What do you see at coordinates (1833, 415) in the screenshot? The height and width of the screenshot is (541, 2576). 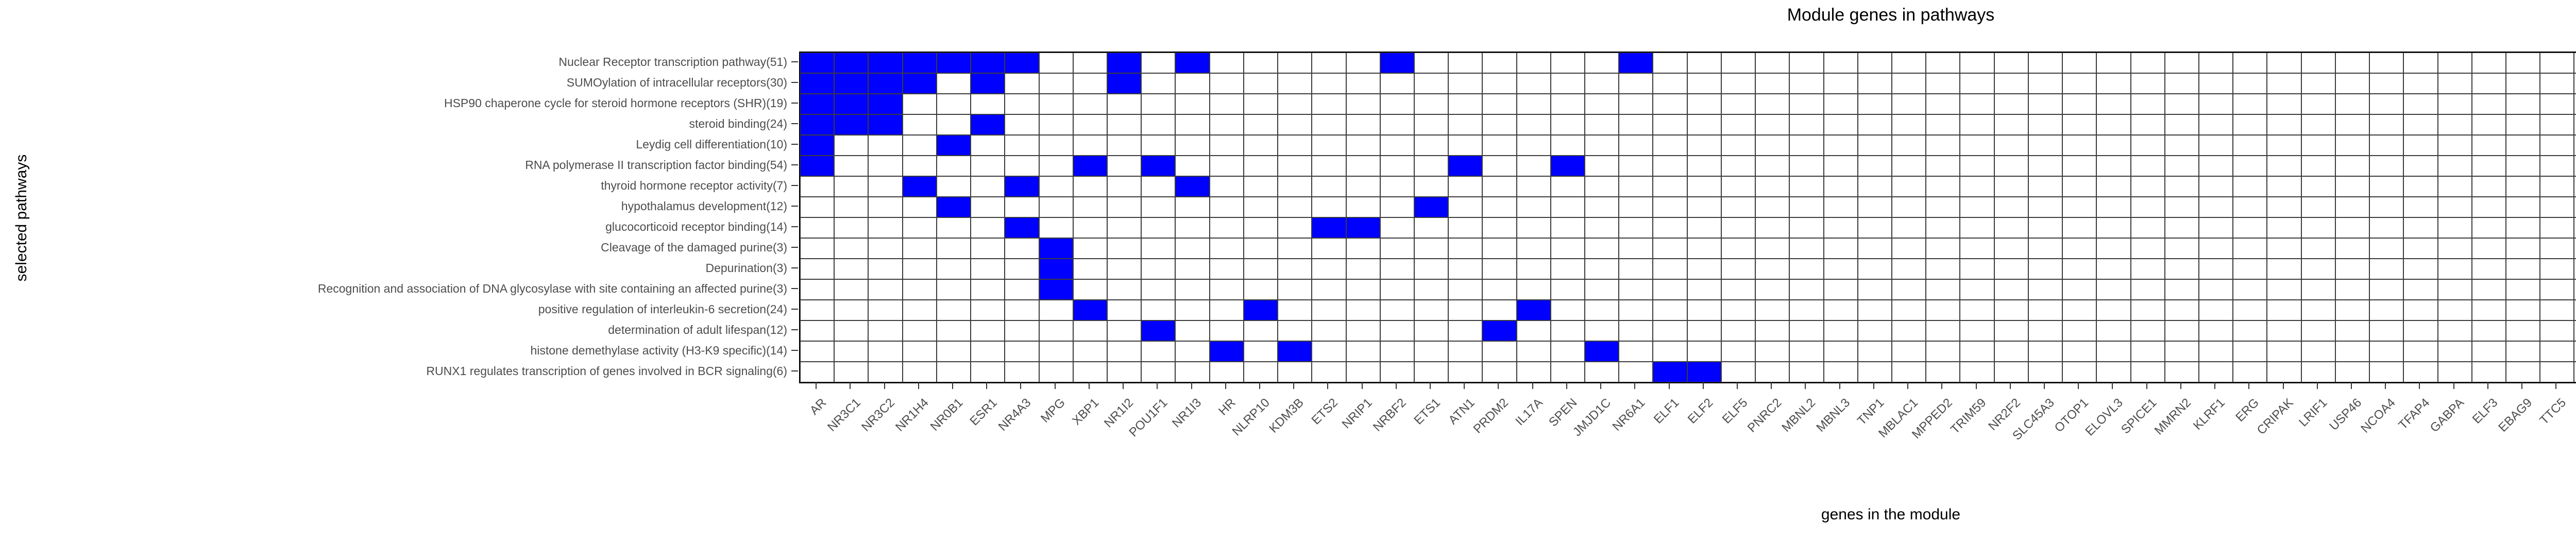 I see `x-tick-label: MBNL3` at bounding box center [1833, 415].